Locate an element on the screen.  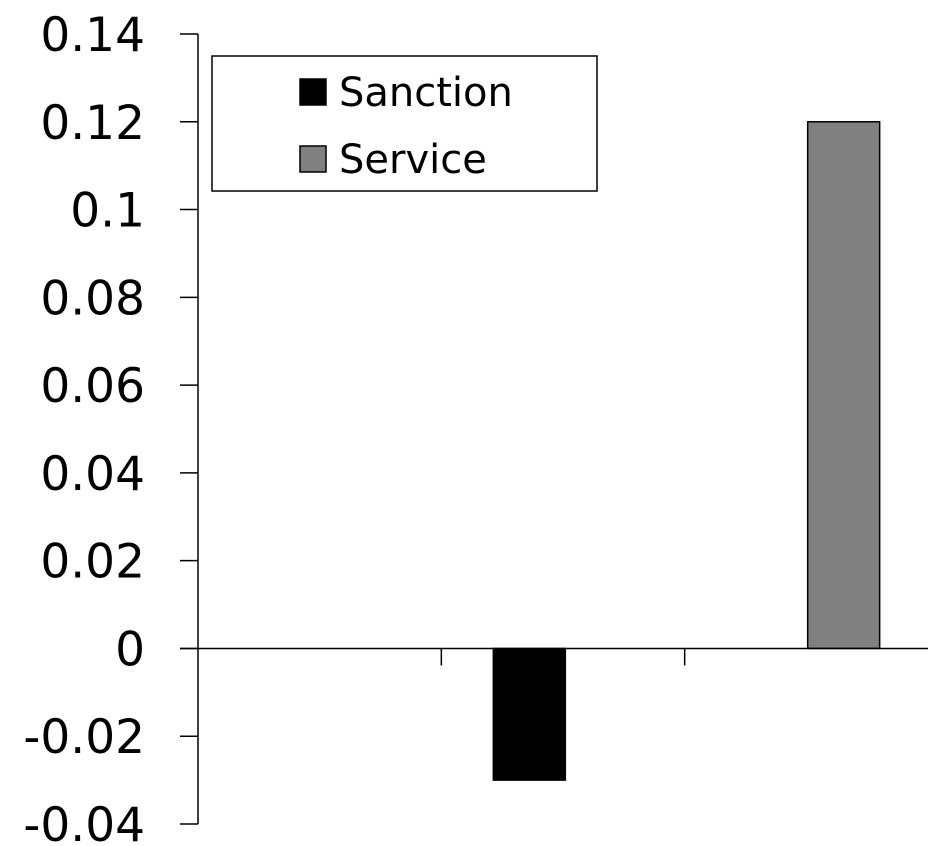
legend-label-sanction: Sanction is located at coordinates (426, 93).